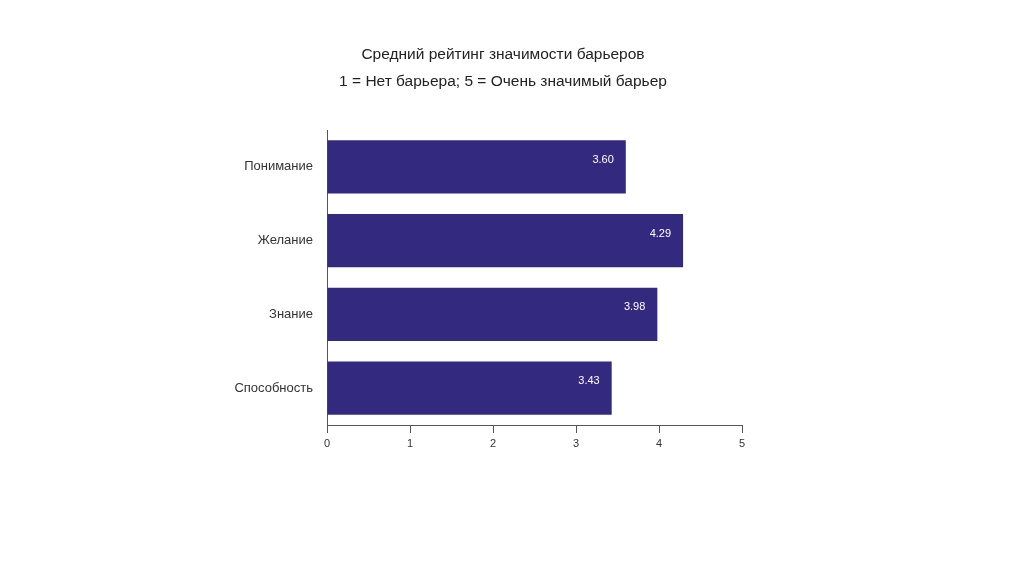 The width and height of the screenshot is (1024, 572). What do you see at coordinates (634, 306) in the screenshot?
I see `data-label: 3.98` at bounding box center [634, 306].